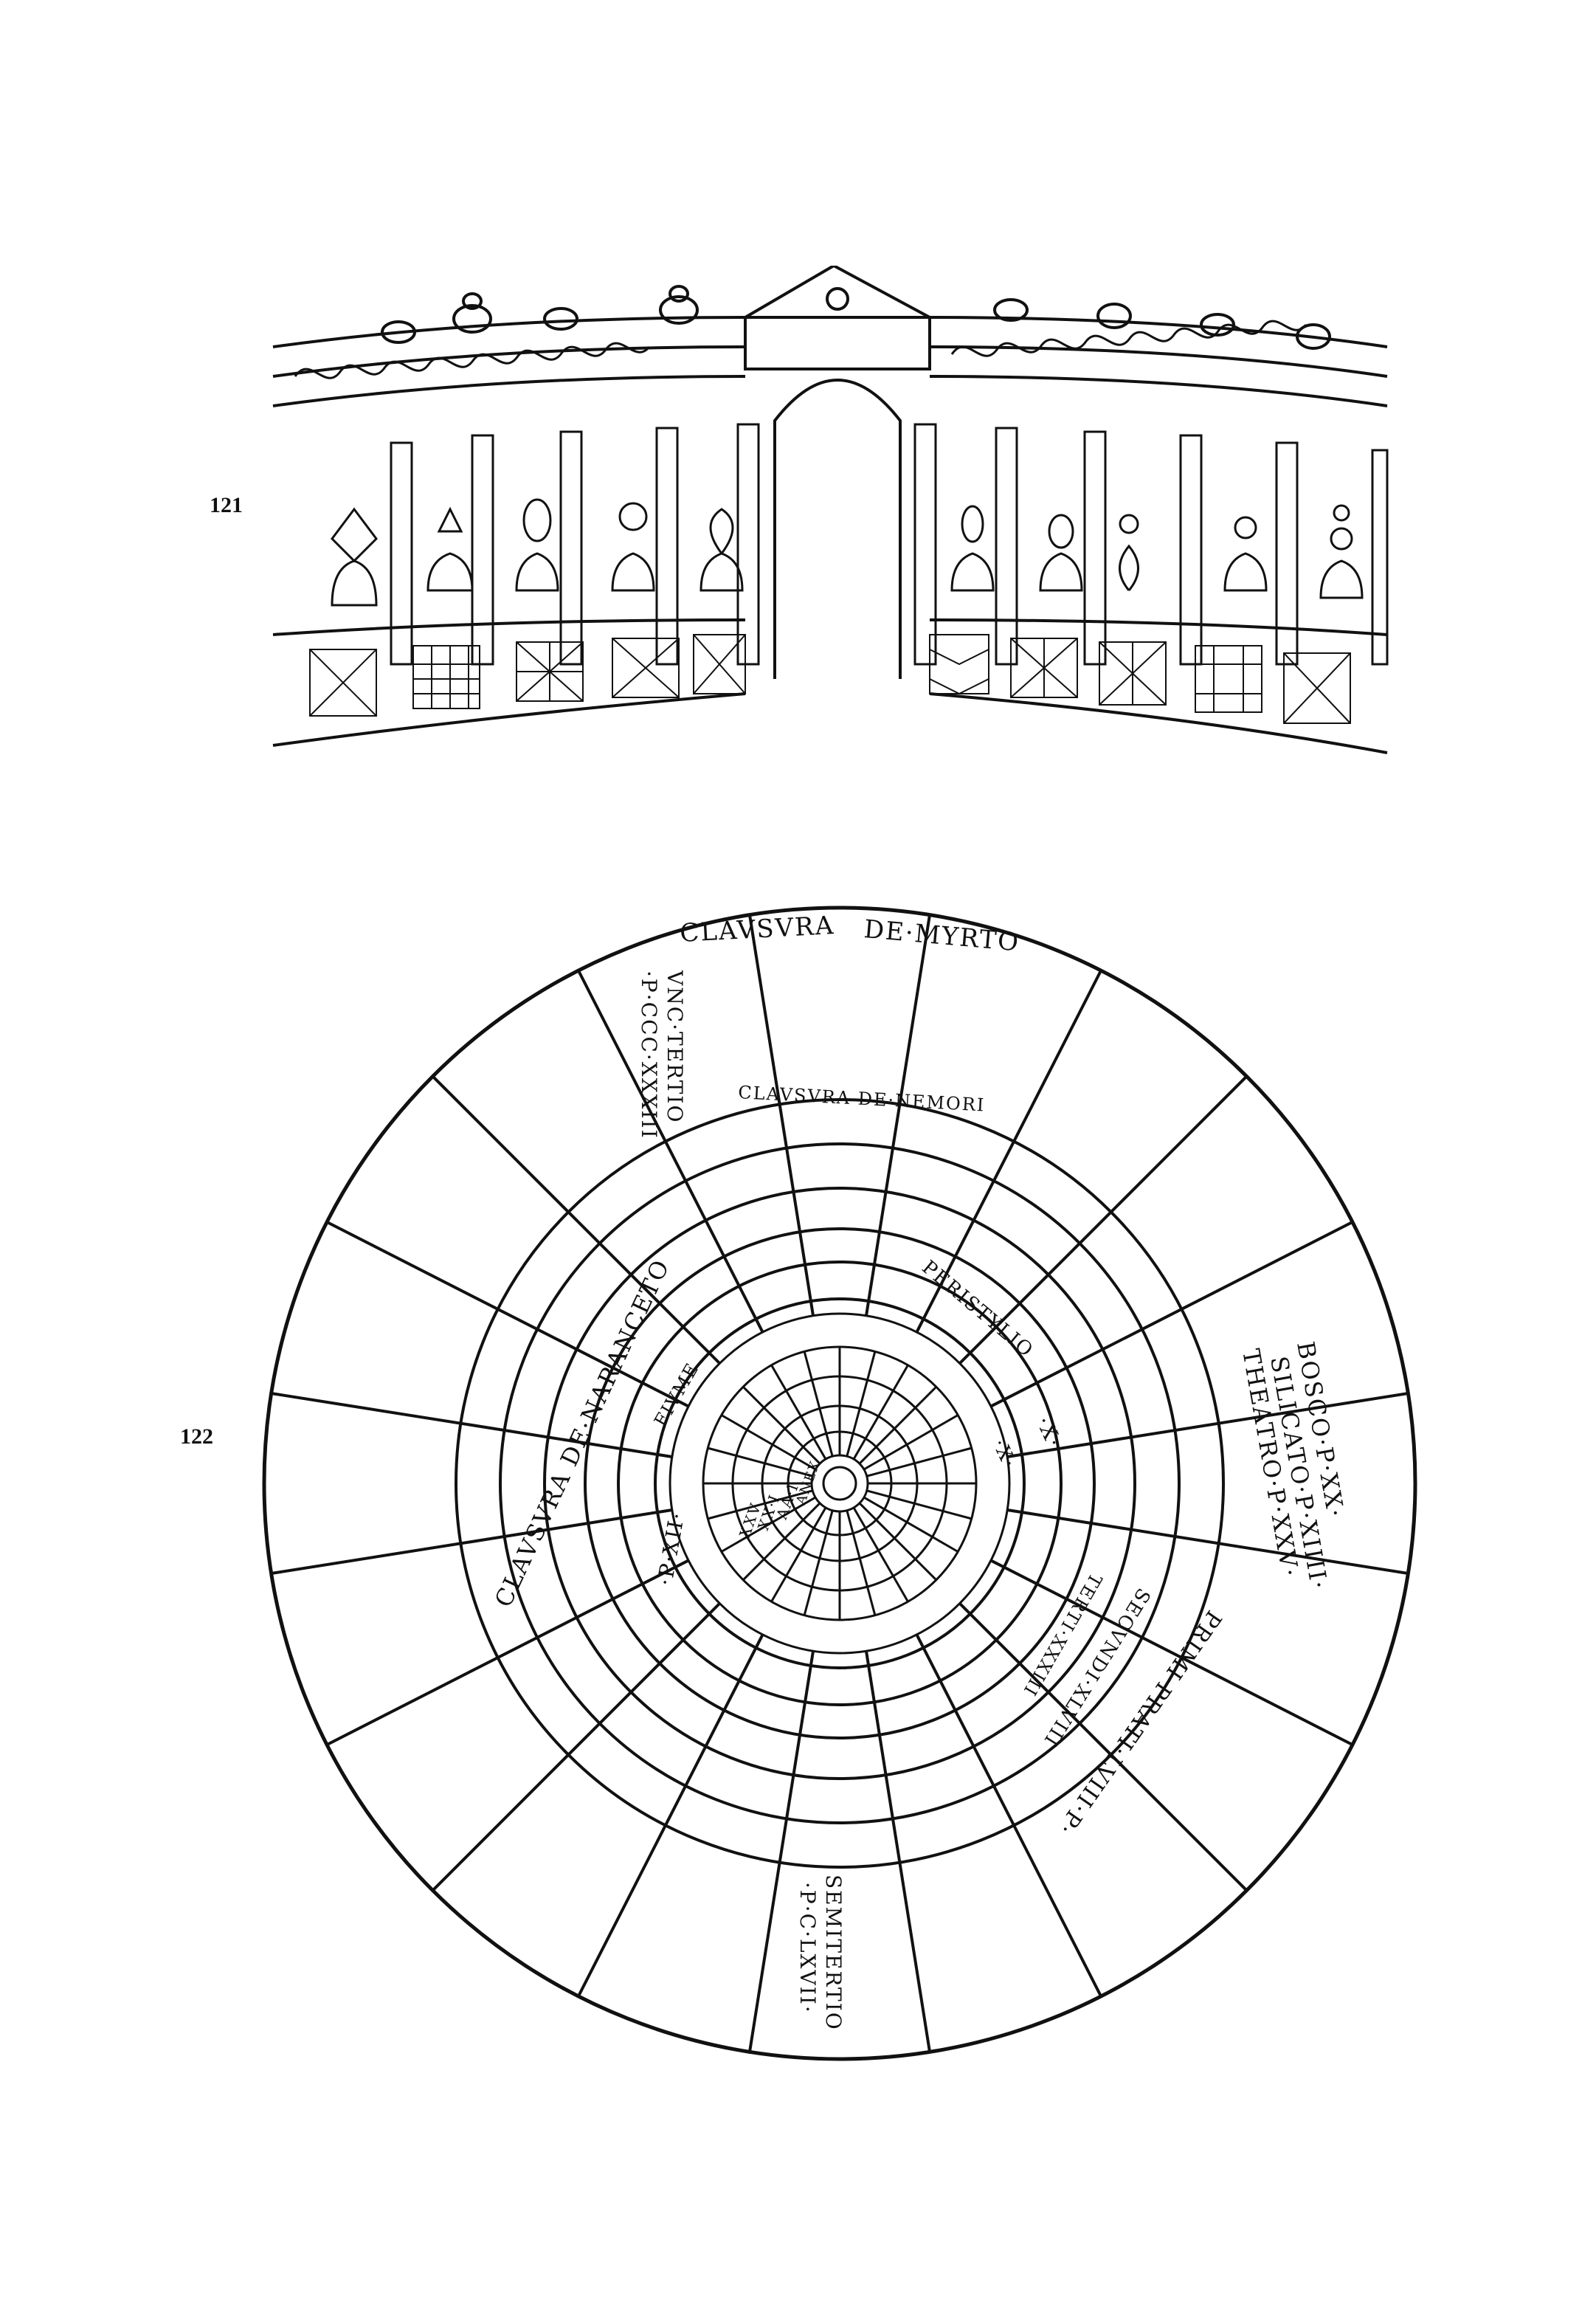 The image size is (1596, 2307). What do you see at coordinates (830, 510) in the screenshot?
I see `colonnade-illustration` at bounding box center [830, 510].